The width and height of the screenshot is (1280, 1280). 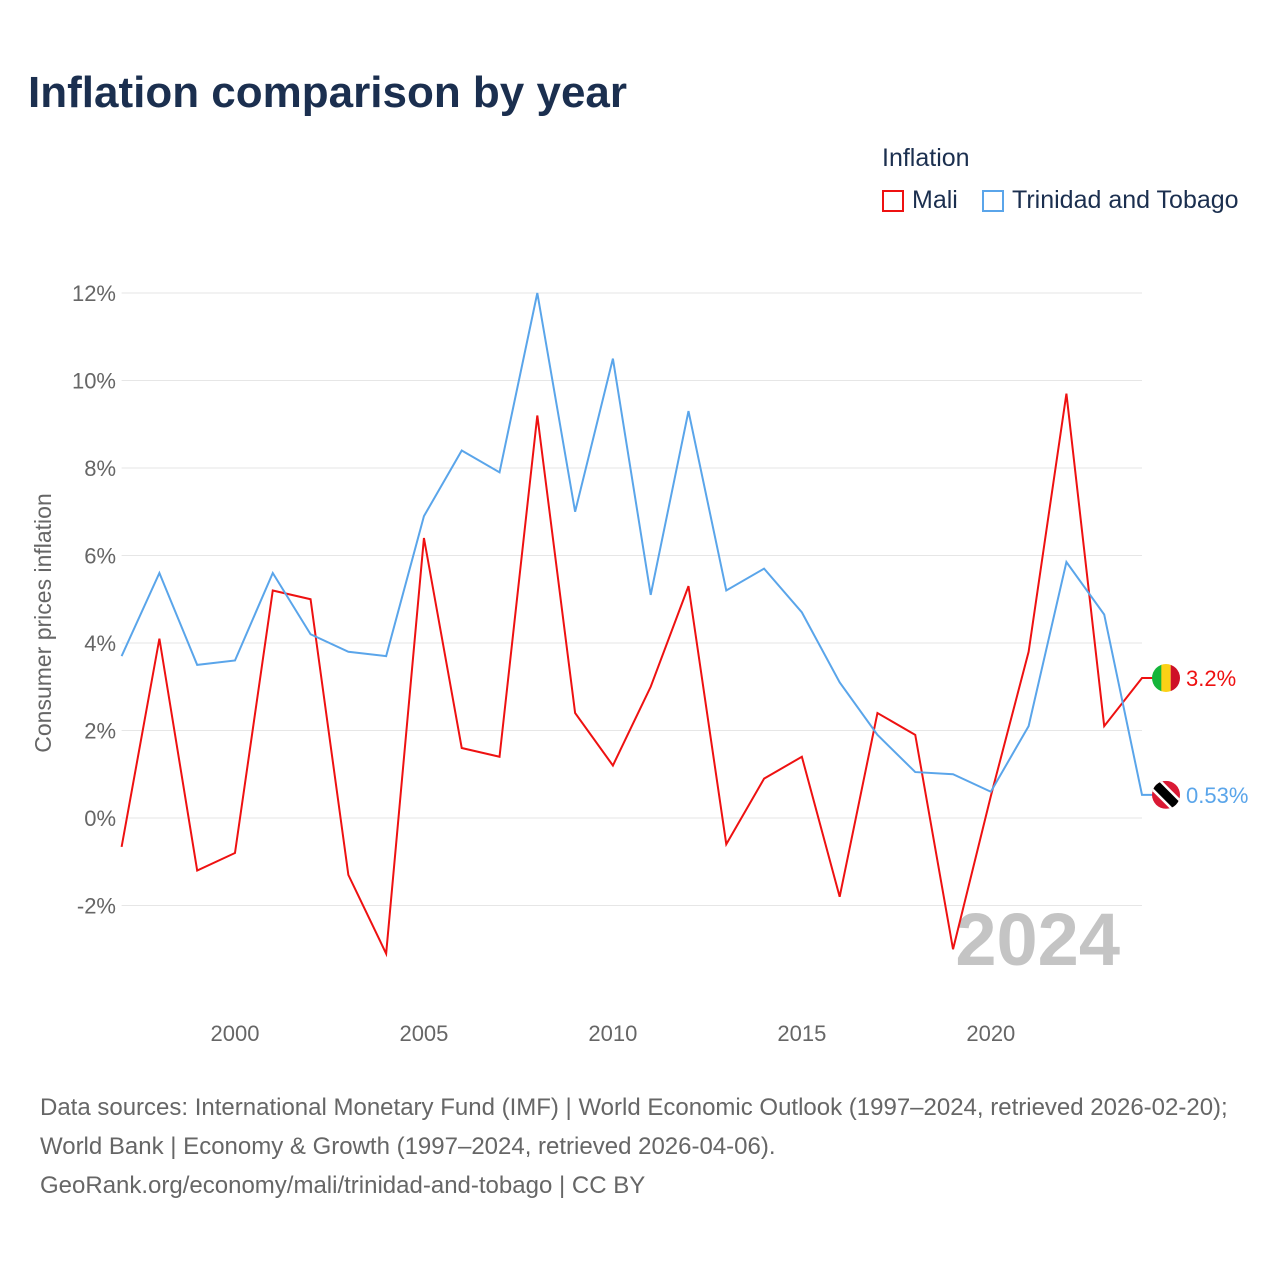 What do you see at coordinates (1125, 200) in the screenshot?
I see `legend-label: Trinidad and Tobago` at bounding box center [1125, 200].